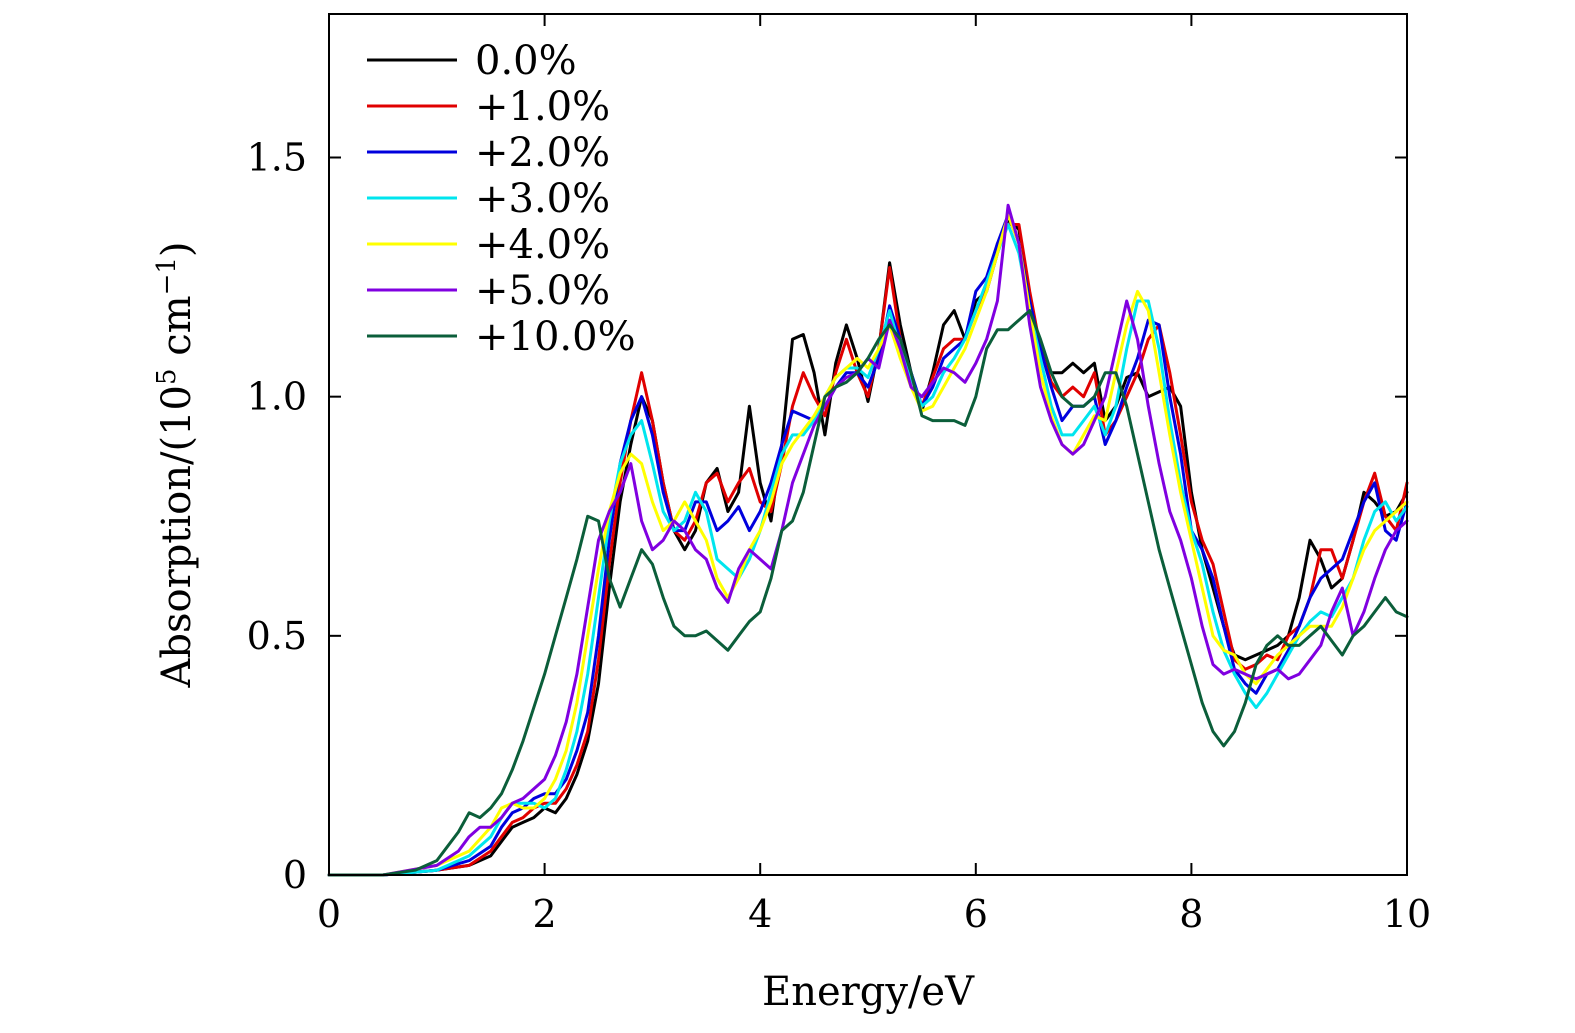 This screenshot has width=1575, height=1033. What do you see at coordinates (167, 276) in the screenshot?
I see `y-axis-title-exp2: −1` at bounding box center [167, 276].